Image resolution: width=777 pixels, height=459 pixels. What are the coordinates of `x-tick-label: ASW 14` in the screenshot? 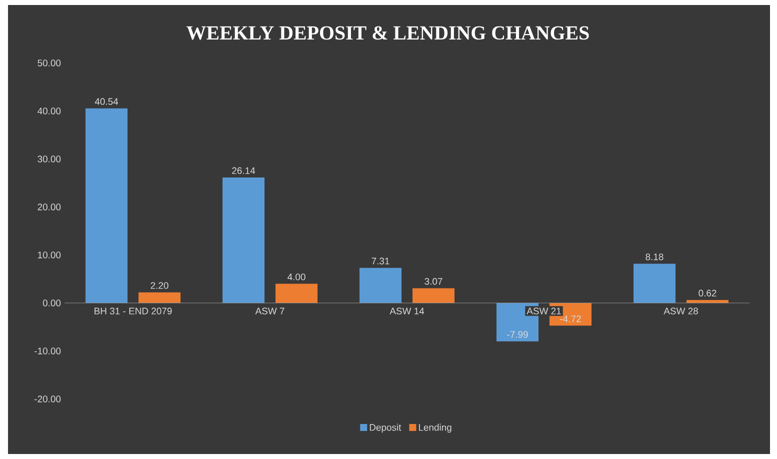 It's located at (407, 311).